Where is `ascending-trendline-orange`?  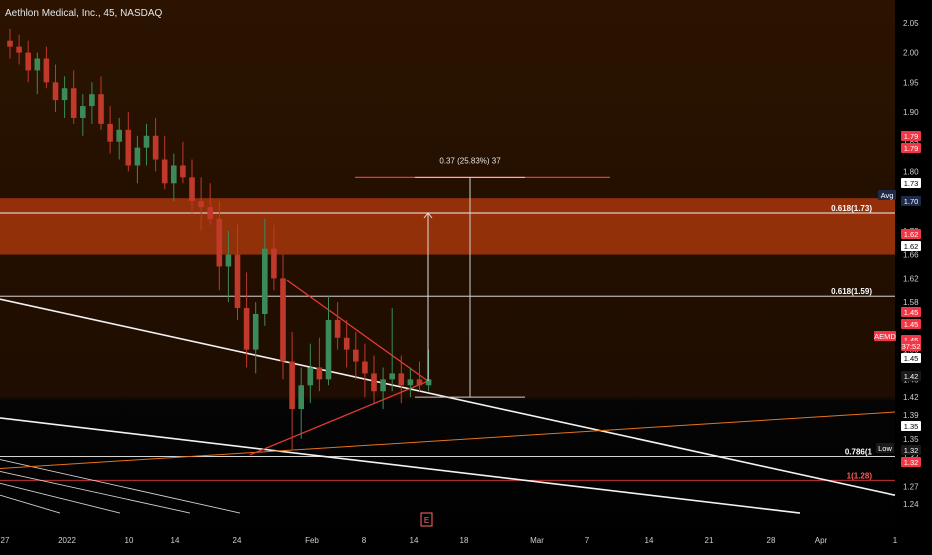
ascending-trendline-orange is located at coordinates (448, 440).